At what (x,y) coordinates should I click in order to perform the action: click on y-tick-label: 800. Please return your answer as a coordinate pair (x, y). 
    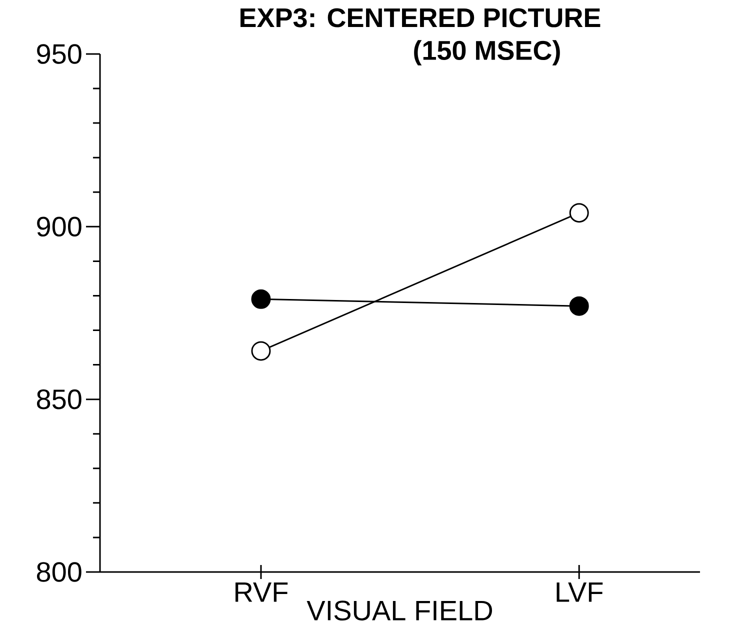
    Looking at the image, I should click on (59, 572).